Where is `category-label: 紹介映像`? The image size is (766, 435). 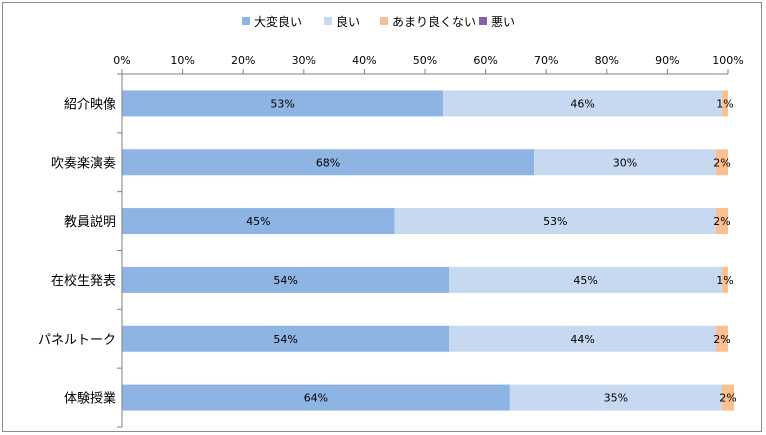 category-label: 紹介映像 is located at coordinates (90, 104).